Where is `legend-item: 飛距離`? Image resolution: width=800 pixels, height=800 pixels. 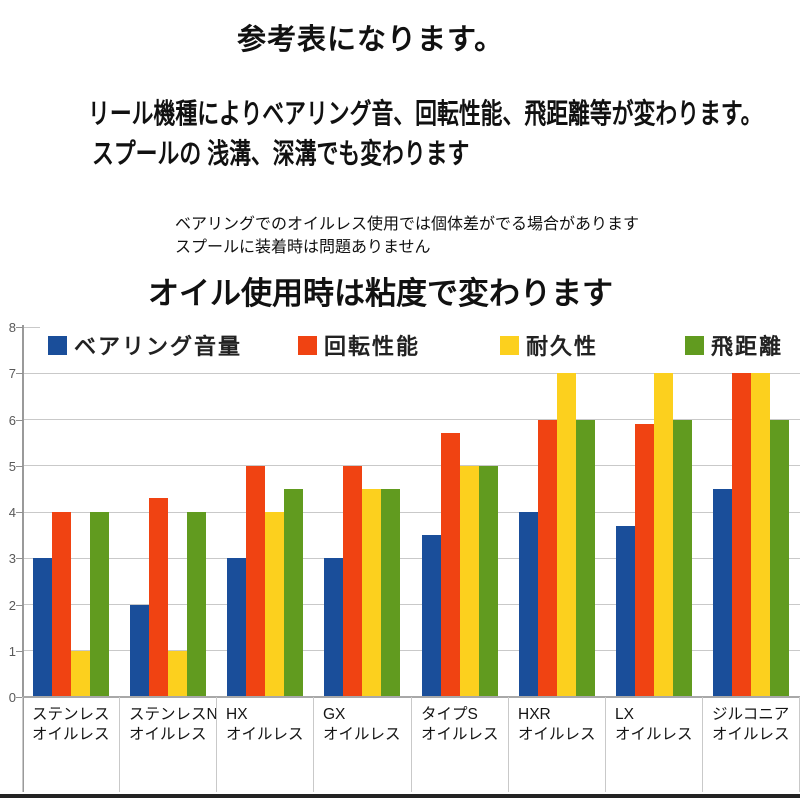
legend-item: 飛距離 is located at coordinates (734, 345).